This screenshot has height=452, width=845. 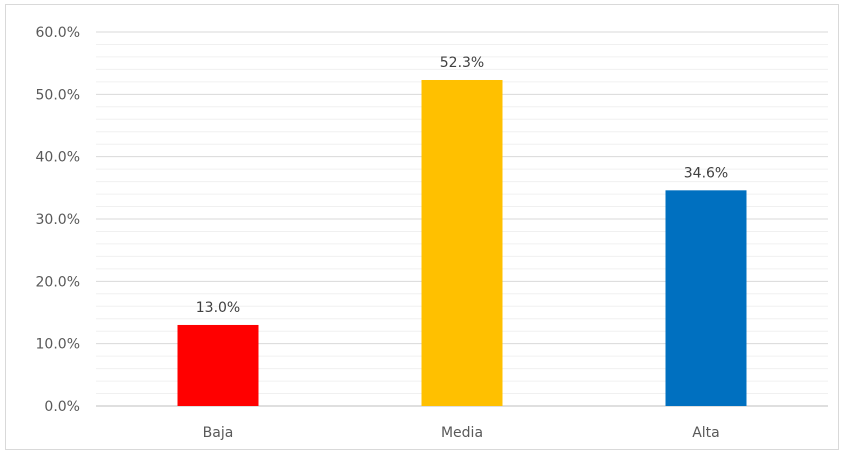 What do you see at coordinates (58, 345) in the screenshot?
I see `y-tick-label: 10.0%` at bounding box center [58, 345].